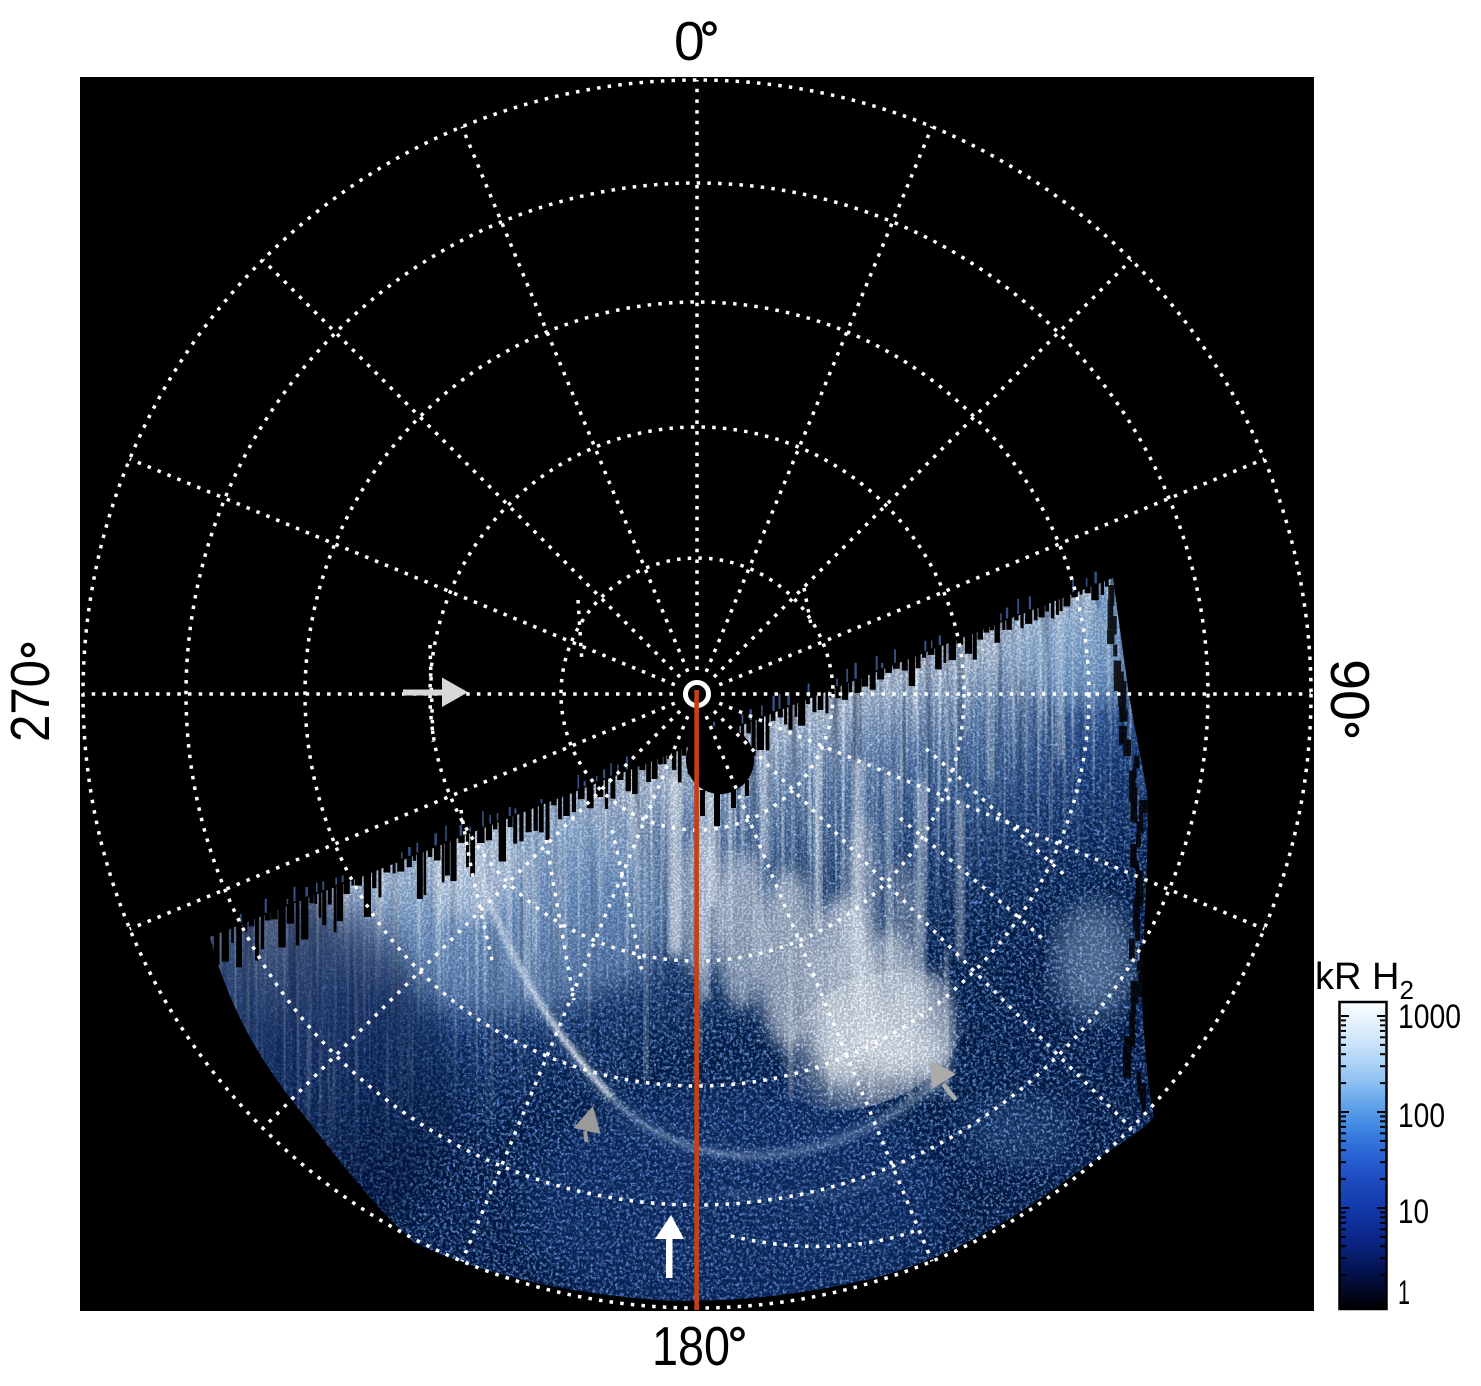  What do you see at coordinates (691, 1346) in the screenshot?
I see `svg-text: 180` at bounding box center [691, 1346].